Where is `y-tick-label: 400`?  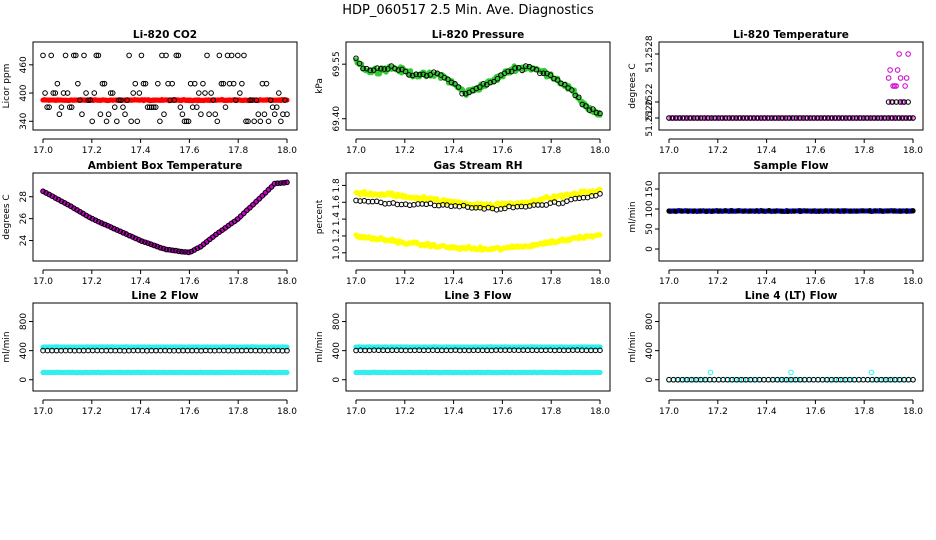
y-tick-label: 400 is located at coordinates (650, 350).